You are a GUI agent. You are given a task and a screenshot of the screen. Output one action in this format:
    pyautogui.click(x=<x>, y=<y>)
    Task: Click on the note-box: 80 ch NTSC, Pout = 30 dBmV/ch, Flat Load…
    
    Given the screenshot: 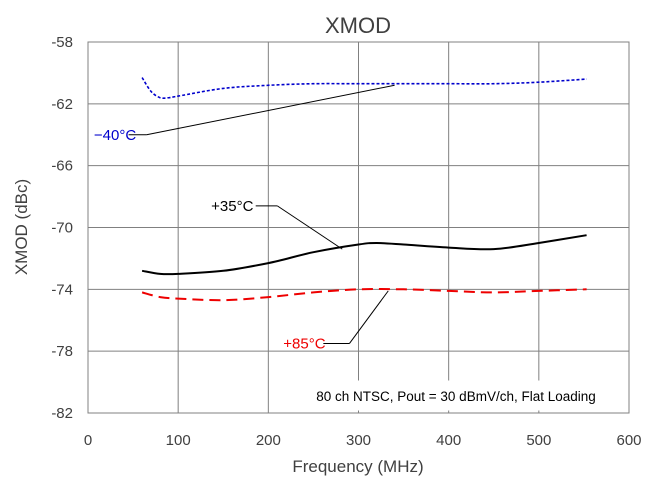 What is the action you would take?
    pyautogui.click(x=453, y=395)
    